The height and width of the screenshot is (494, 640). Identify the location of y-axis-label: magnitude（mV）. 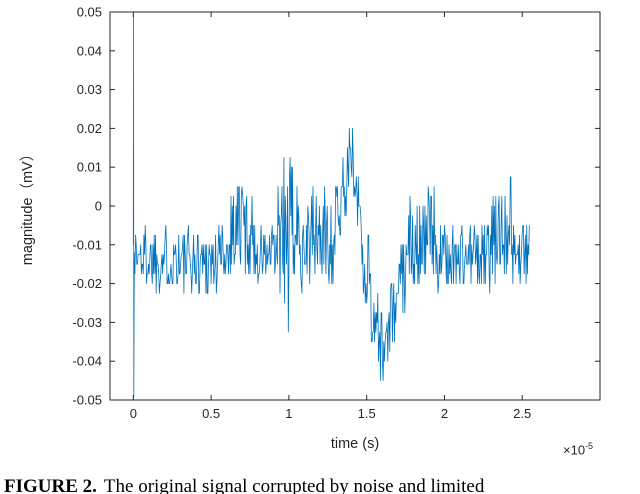
(28, 206).